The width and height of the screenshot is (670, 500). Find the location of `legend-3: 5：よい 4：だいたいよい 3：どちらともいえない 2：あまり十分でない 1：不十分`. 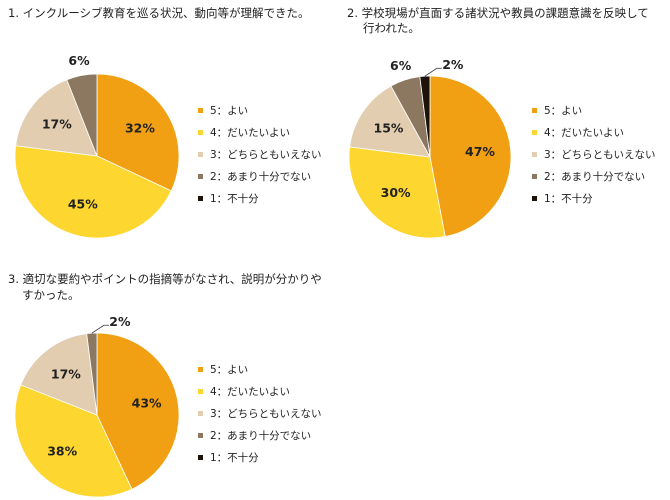

legend-3: 5：よい 4：だいたいよい 3：どちらともいえない 2：あまり十分でない 1：不十分 is located at coordinates (259, 413).